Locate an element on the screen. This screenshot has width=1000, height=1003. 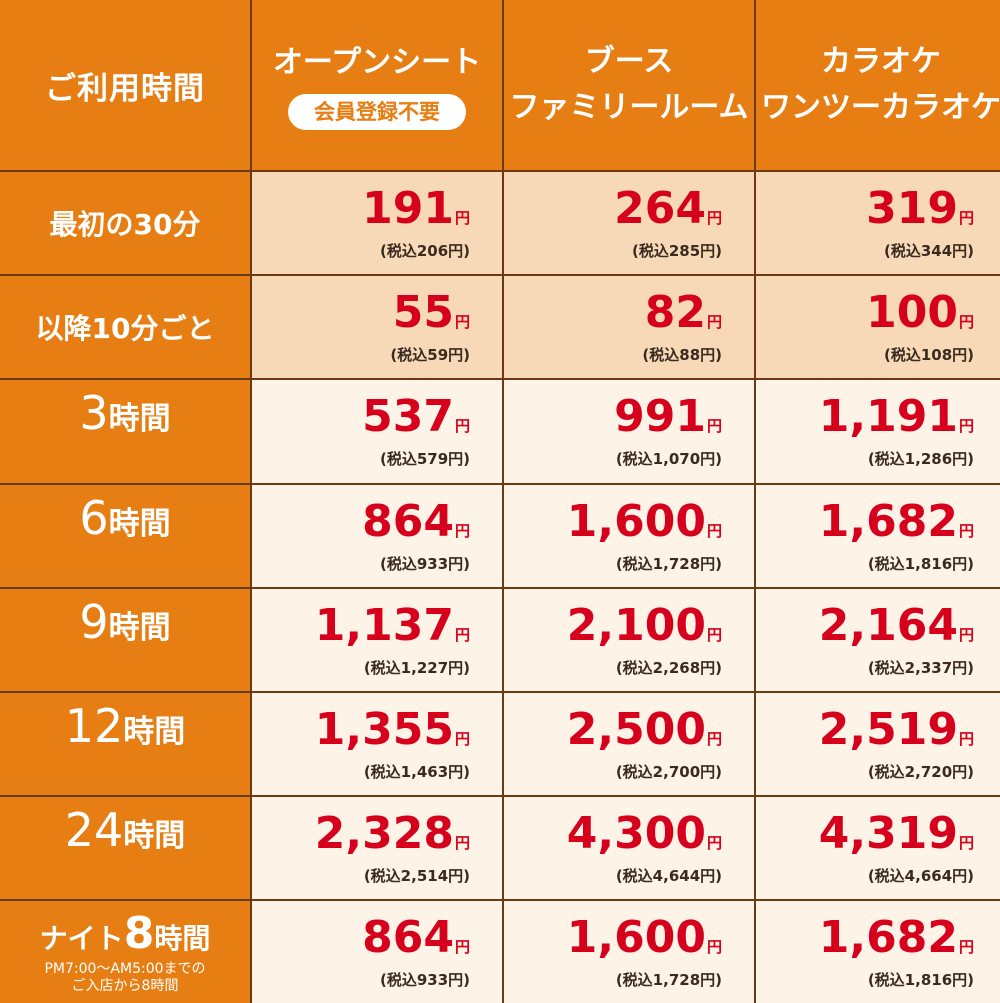
tax-included-price: (税込2,720円) is located at coordinates (920, 771).